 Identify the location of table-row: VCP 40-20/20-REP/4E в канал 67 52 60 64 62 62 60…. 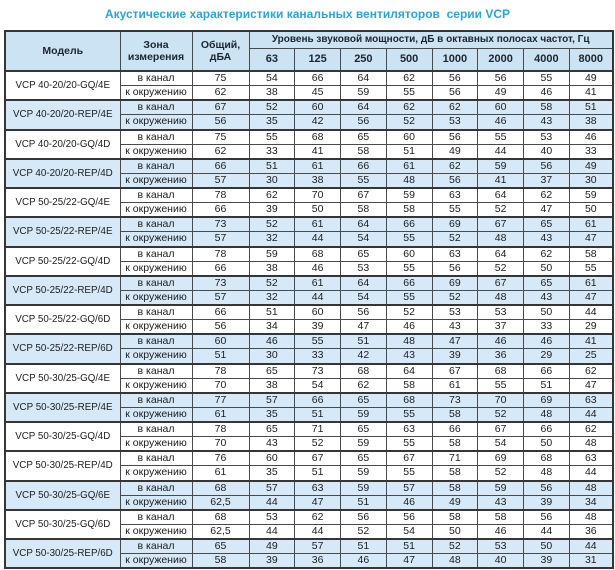
(309, 115).